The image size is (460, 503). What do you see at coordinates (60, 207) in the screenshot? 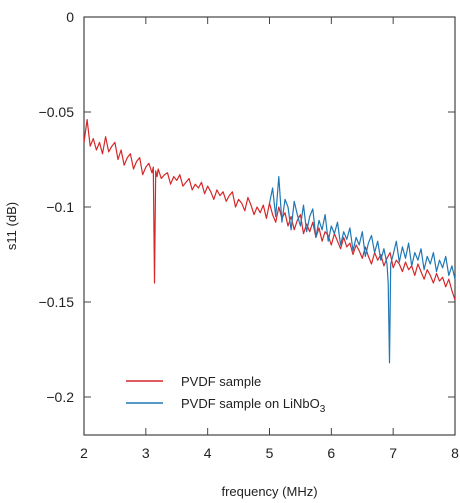
I see `y-tick-label: −0.1` at bounding box center [60, 207].